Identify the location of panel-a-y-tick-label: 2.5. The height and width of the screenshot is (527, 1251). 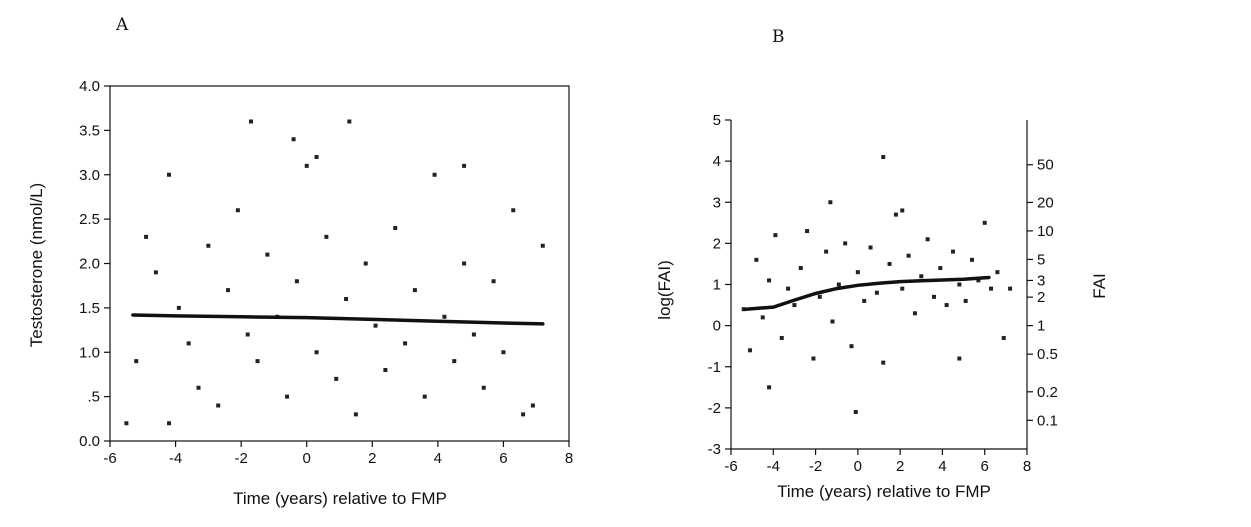
(89, 219).